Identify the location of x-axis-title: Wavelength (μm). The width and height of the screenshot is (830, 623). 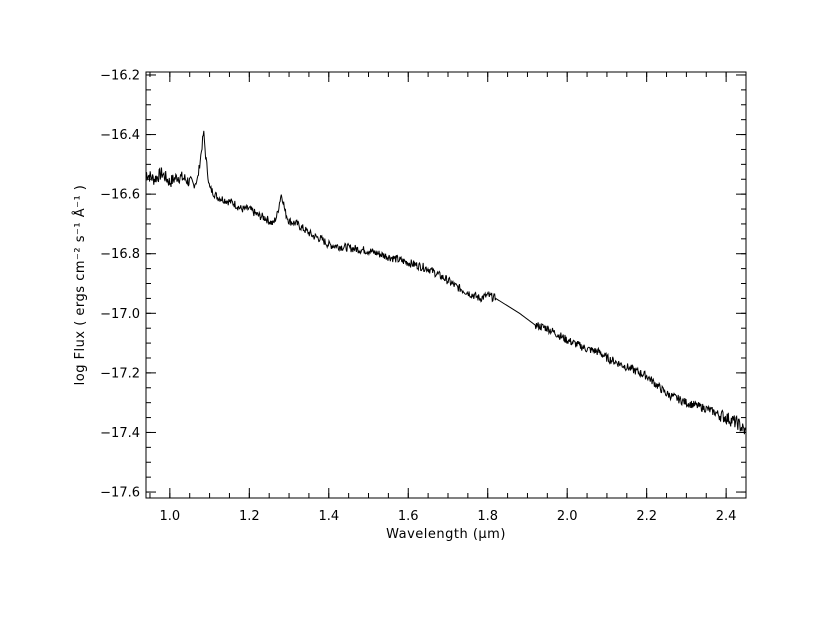
(446, 534).